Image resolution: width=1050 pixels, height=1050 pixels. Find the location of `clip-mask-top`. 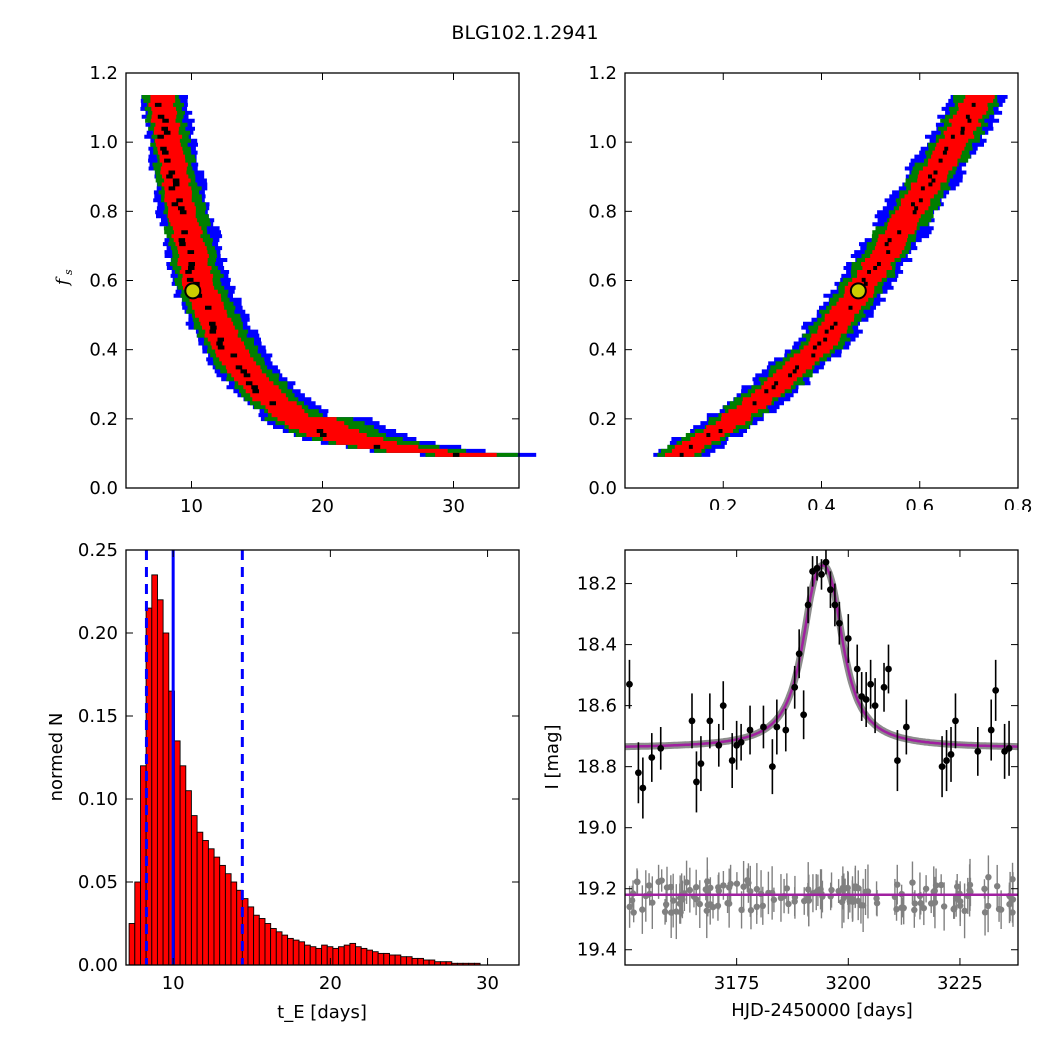

clip-mask-top is located at coordinates (796, 530).